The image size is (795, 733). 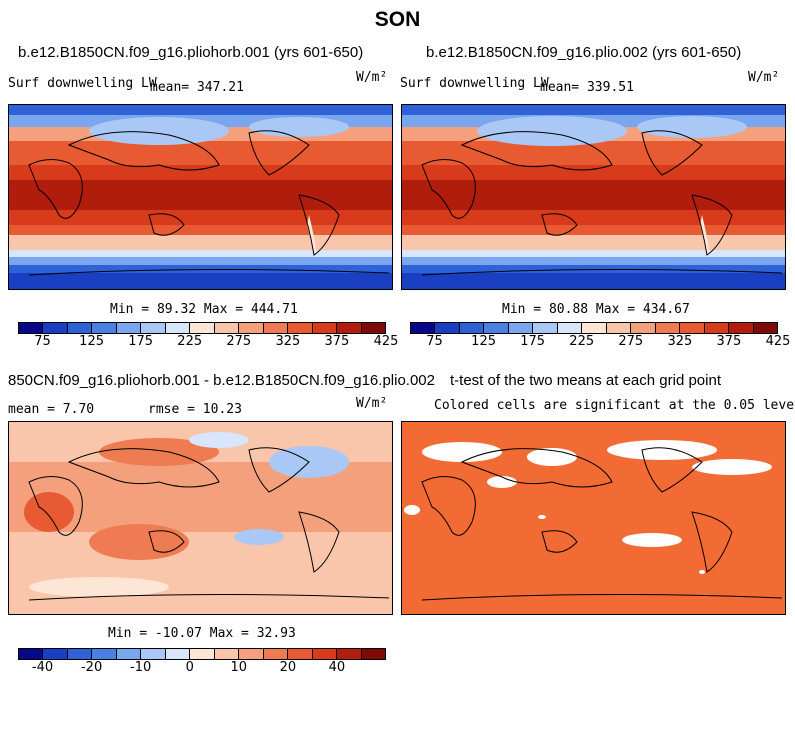 I want to click on colorbar-tick-label: -40, so click(x=42, y=667).